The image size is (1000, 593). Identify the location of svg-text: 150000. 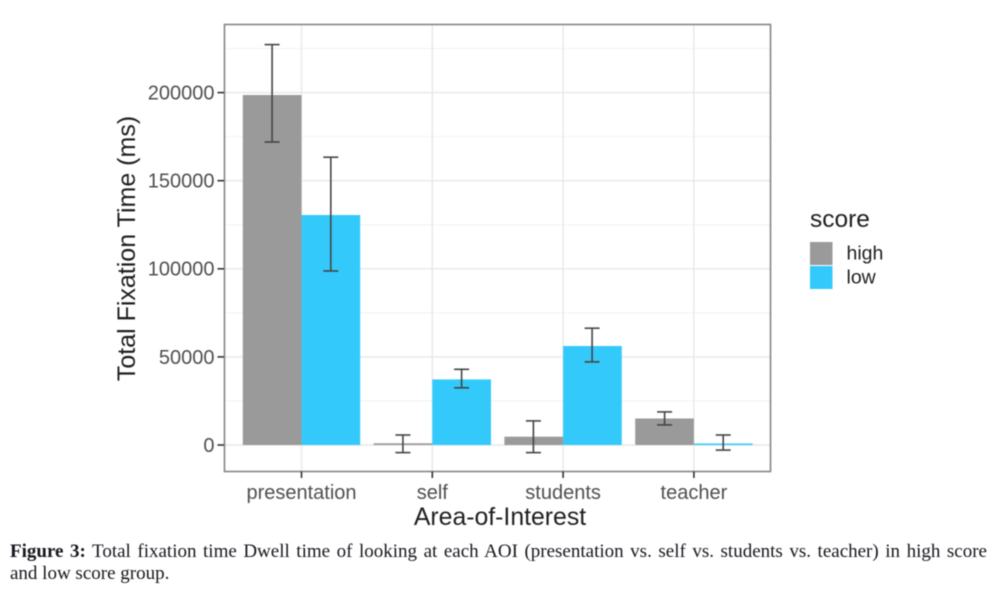
(181, 182).